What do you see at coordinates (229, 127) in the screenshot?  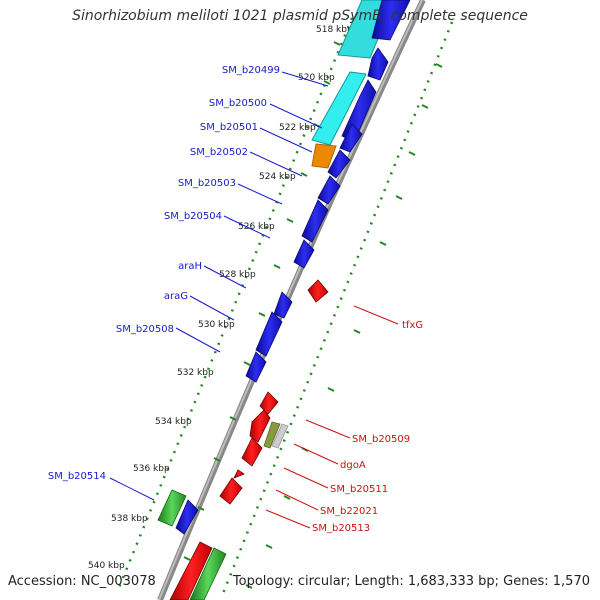 I see `gene-label-forward: SM_b20501` at bounding box center [229, 127].